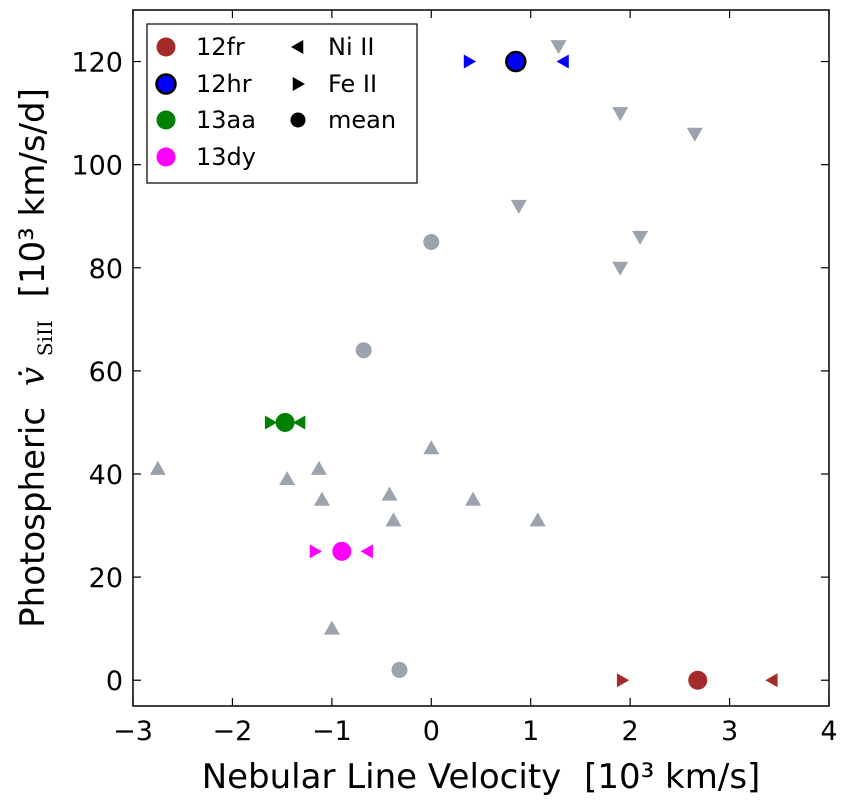 The width and height of the screenshot is (850, 809). I want to click on legend-marker-left, so click(297, 47).